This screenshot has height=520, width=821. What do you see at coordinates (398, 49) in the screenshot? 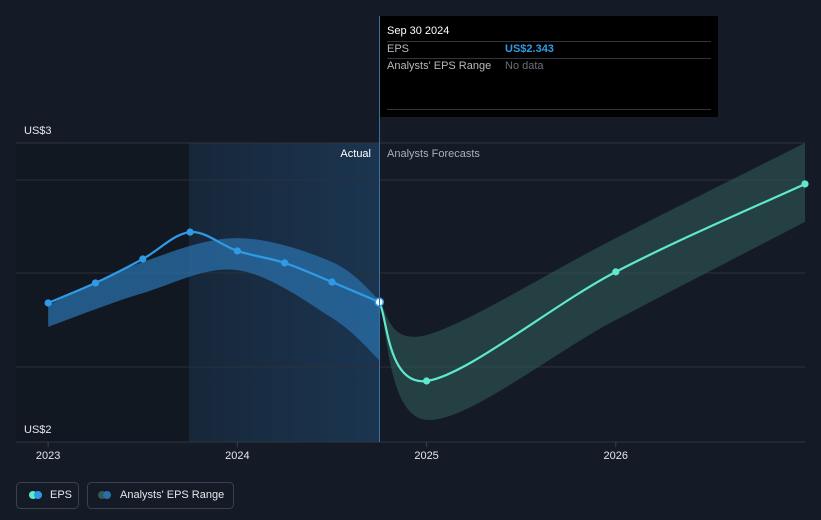
I see `tooltip-key: EPS` at bounding box center [398, 49].